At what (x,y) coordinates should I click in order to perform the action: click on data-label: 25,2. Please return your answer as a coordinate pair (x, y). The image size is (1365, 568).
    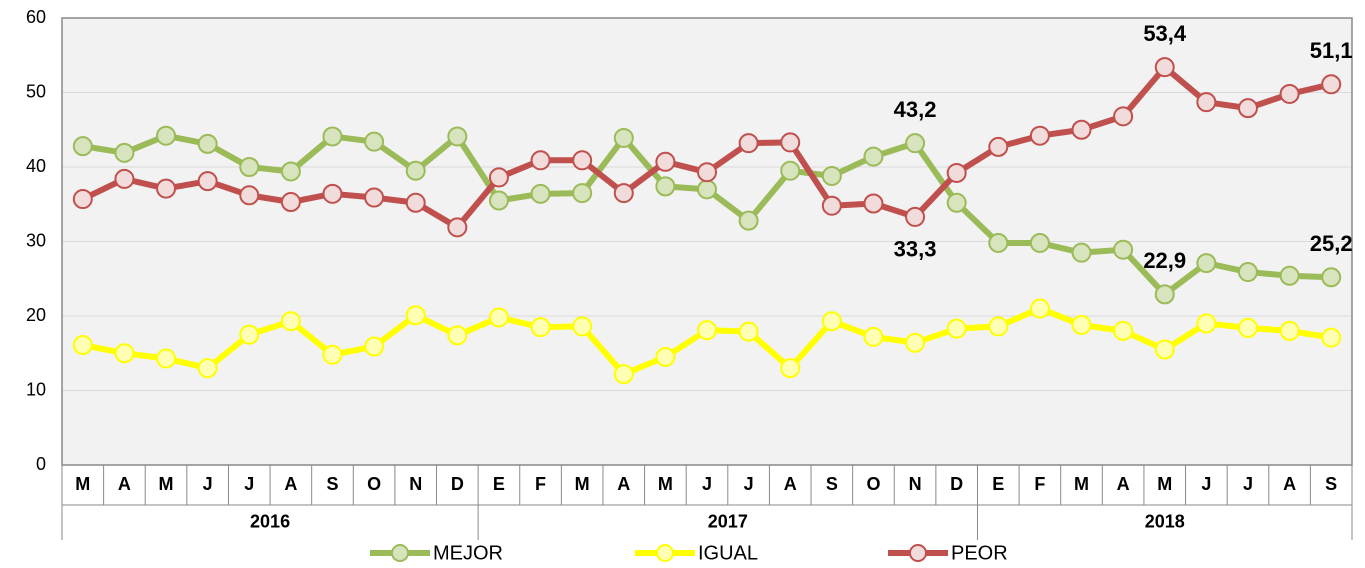
    Looking at the image, I should click on (1331, 243).